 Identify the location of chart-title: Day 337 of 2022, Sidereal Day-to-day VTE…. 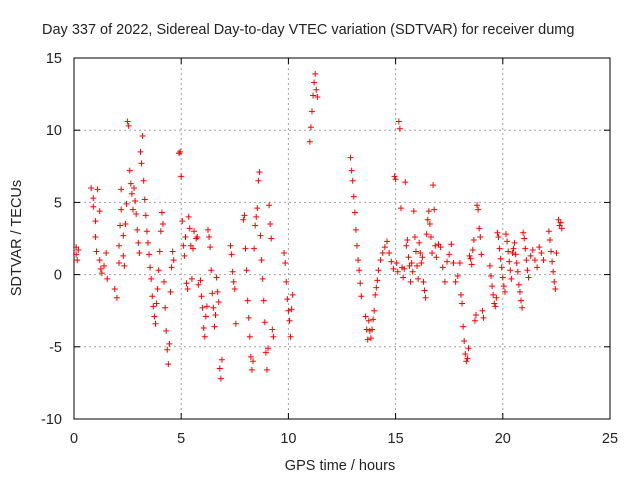
(308, 30).